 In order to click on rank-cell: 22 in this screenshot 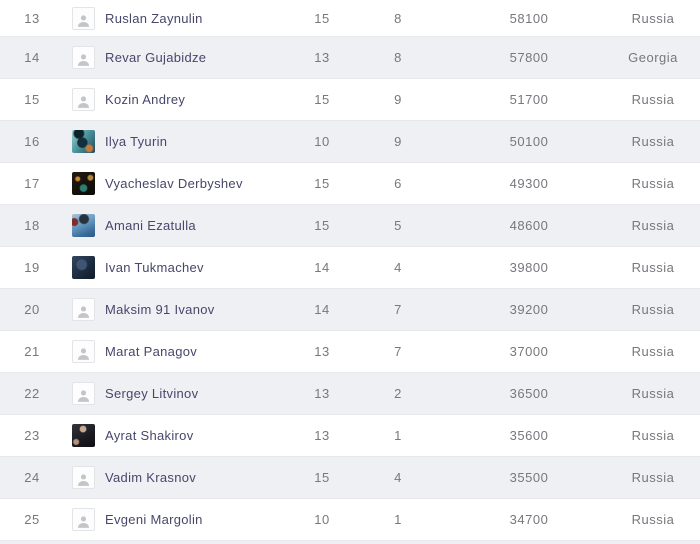, I will do `click(32, 393)`.